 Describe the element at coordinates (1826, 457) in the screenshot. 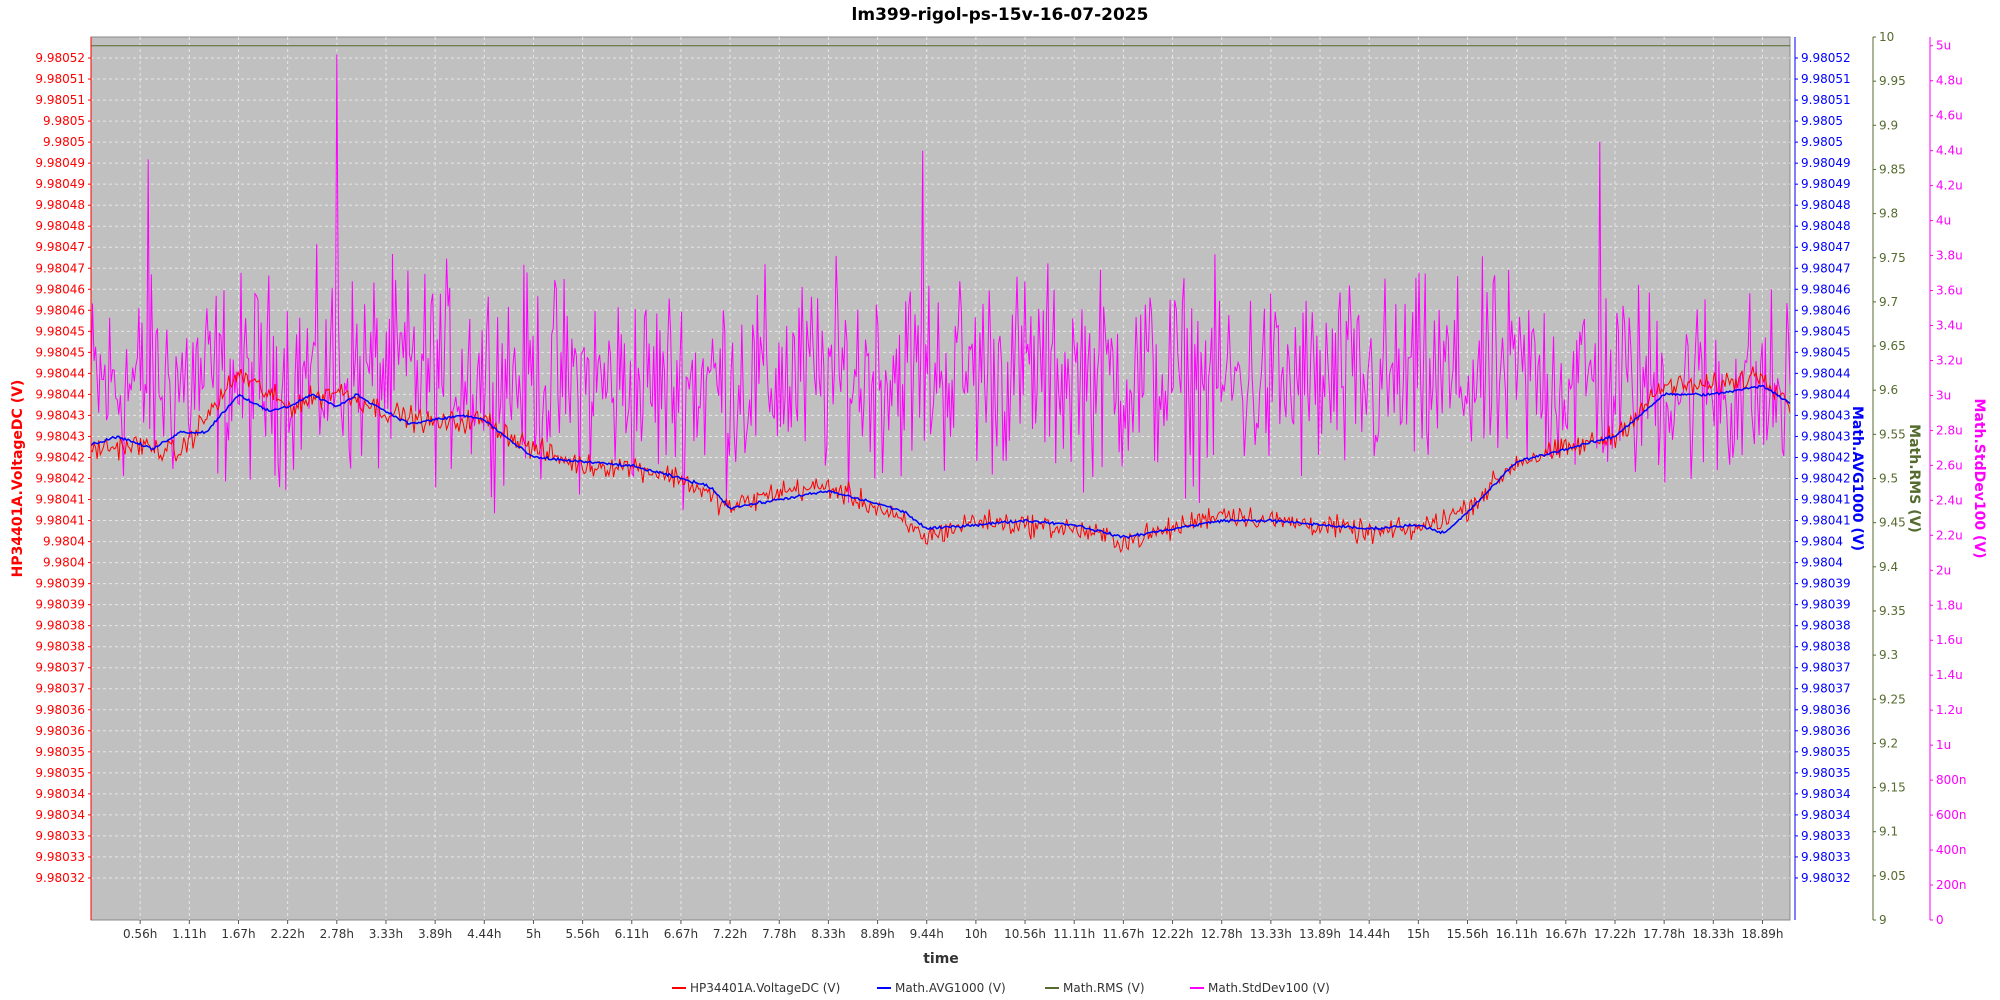

I see `right1-tick-label: 9.98042` at that location.